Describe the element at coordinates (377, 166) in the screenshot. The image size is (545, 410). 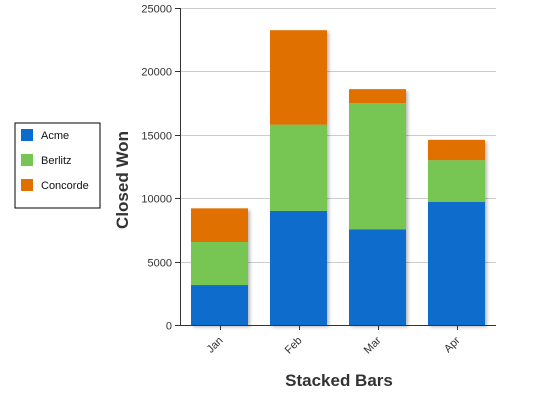
I see `bar-berlitz-mar` at that location.